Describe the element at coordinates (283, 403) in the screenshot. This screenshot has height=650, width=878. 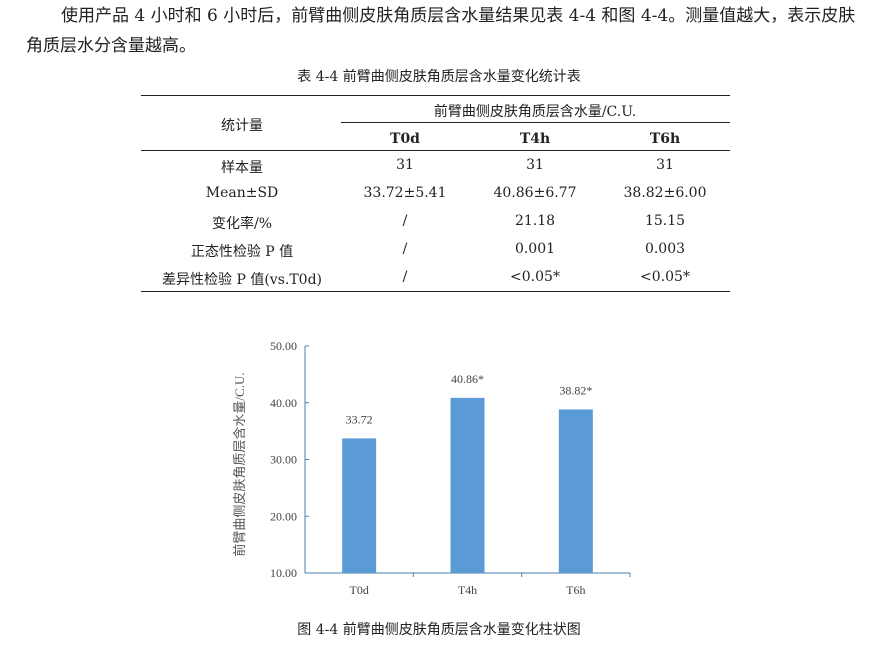
I see `y-tick-label: 40.00` at that location.